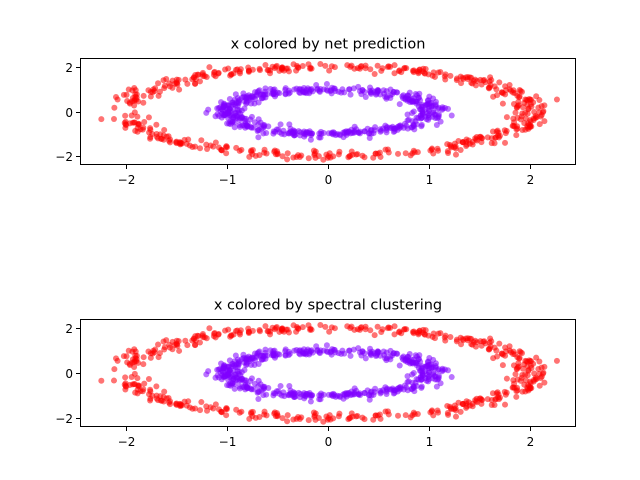 The image size is (640, 480). What do you see at coordinates (328, 45) in the screenshot?
I see `axes-title-net-prediction: x colored by net prediction` at bounding box center [328, 45].